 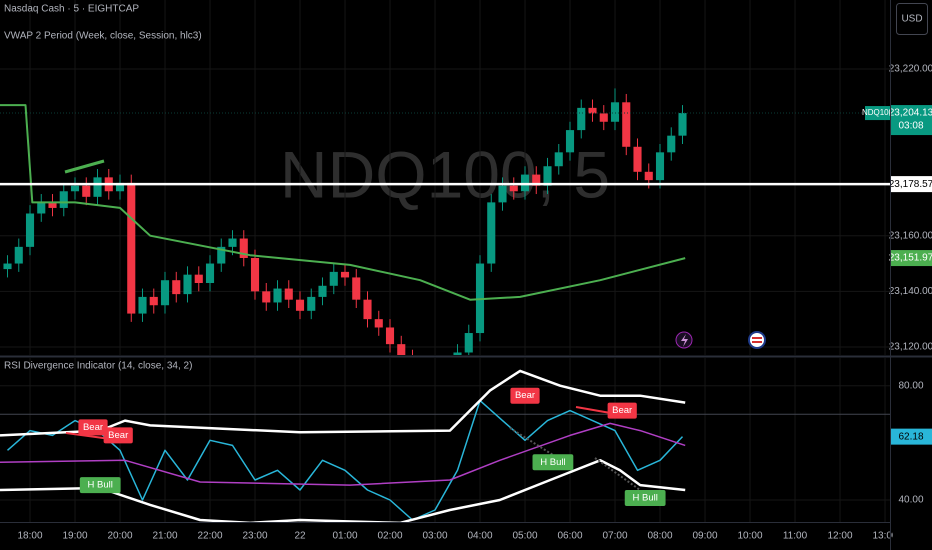 I want to click on y-tick-label: 23,140.00, so click(x=910, y=291).